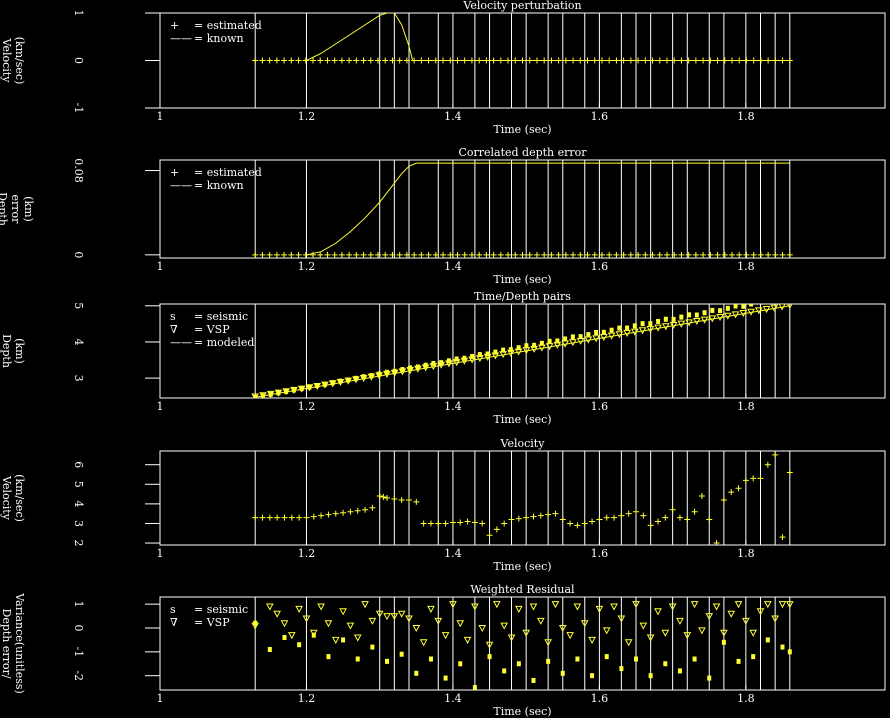 The height and width of the screenshot is (718, 890). Describe the element at coordinates (522, 38) in the screenshot. I see `data-layer` at that location.